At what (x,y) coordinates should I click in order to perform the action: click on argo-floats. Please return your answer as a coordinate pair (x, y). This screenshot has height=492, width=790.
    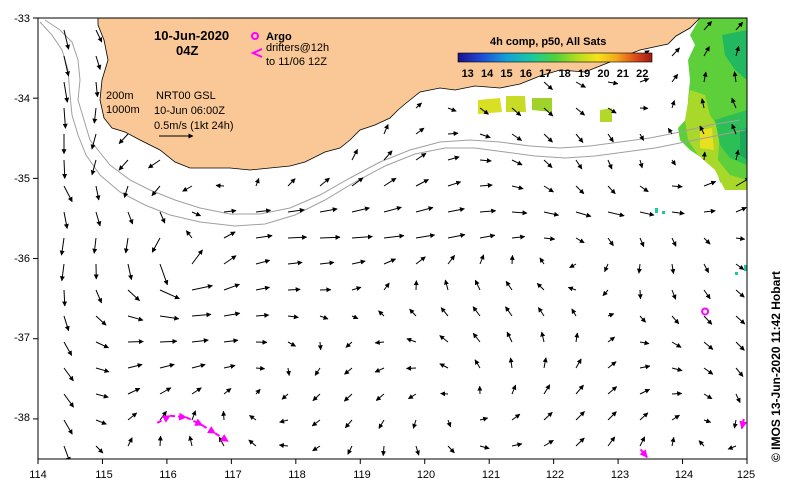
    Looking at the image, I should click on (705, 311).